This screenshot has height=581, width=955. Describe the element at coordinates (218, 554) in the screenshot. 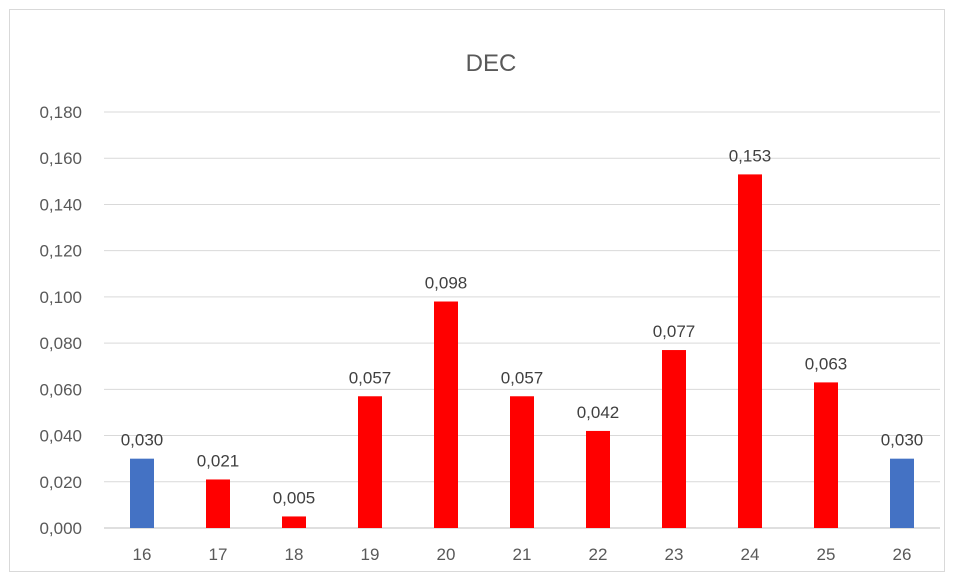

I see `x-tick-label: 17` at that location.